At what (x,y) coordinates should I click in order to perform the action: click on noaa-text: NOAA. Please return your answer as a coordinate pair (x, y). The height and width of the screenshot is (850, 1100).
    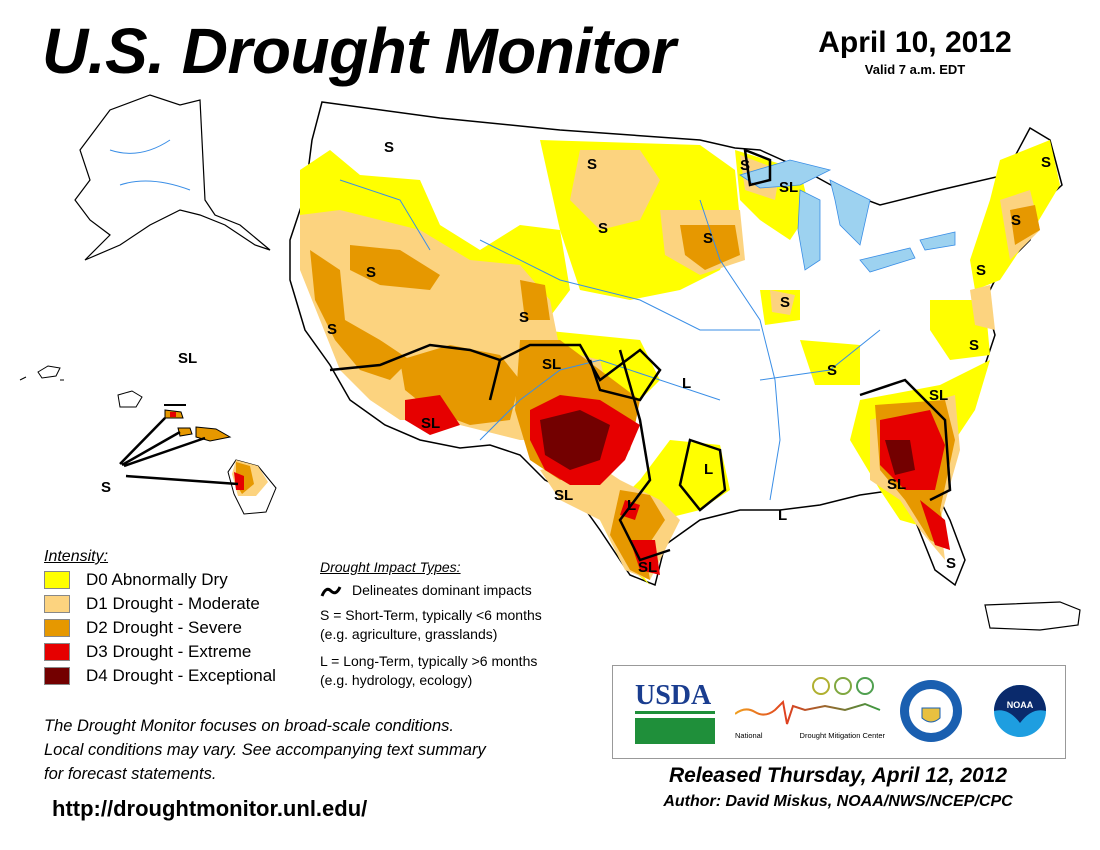
    Looking at the image, I should click on (1020, 705).